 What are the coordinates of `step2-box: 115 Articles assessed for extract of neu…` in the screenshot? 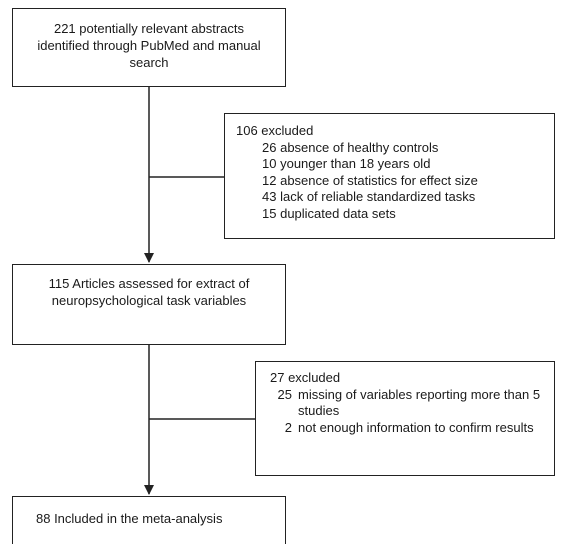 It's located at (149, 304).